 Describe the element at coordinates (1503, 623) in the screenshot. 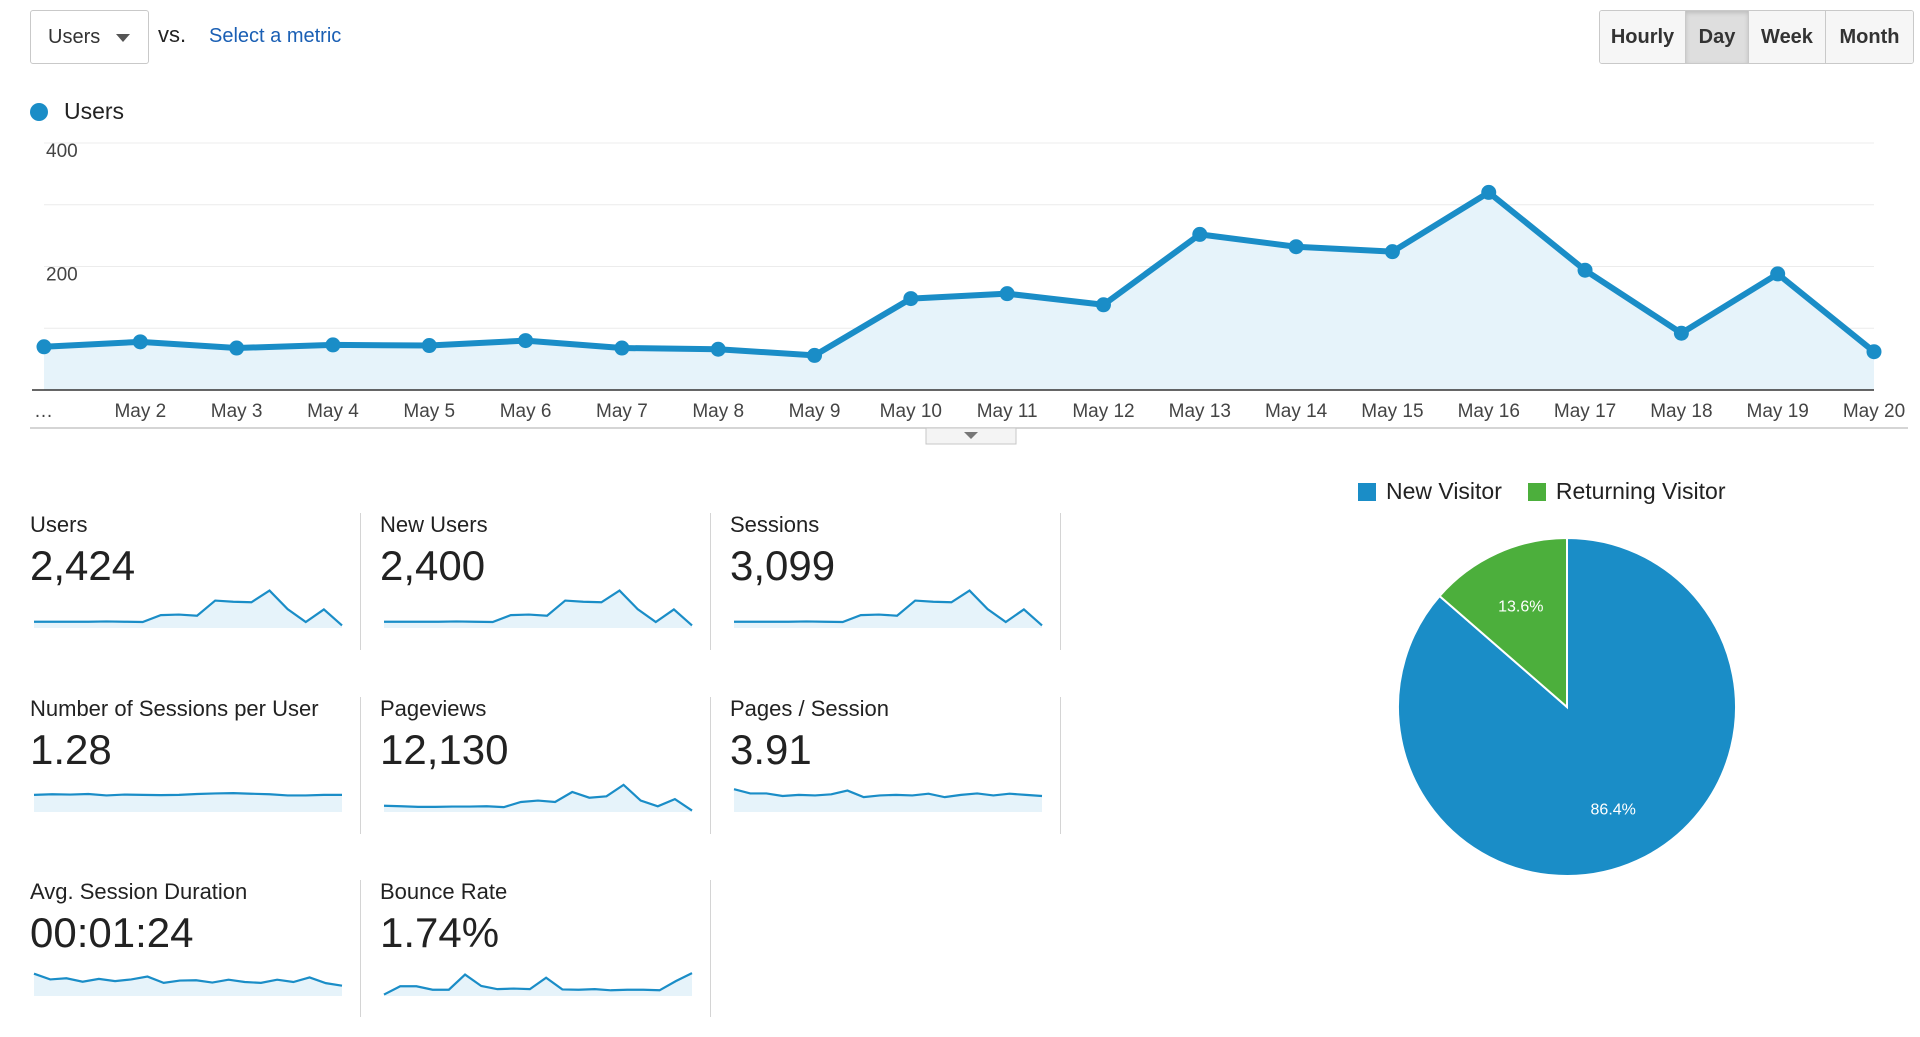

I see `pie-slice-returning-visitor` at that location.